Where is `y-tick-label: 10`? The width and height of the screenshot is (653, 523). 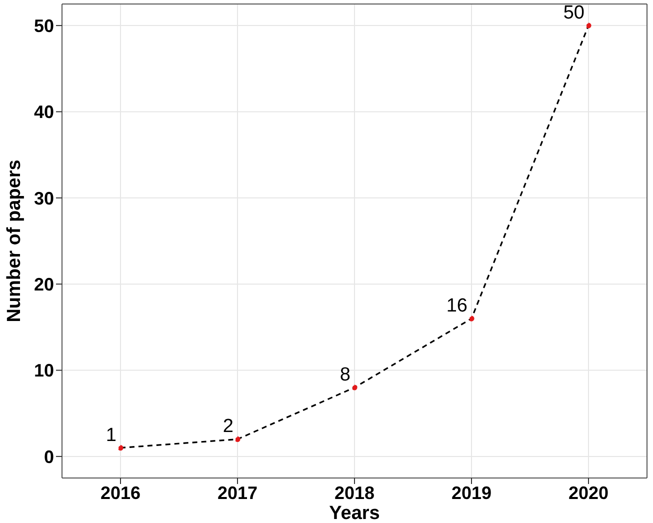 y-tick-label: 10 is located at coordinates (44, 370).